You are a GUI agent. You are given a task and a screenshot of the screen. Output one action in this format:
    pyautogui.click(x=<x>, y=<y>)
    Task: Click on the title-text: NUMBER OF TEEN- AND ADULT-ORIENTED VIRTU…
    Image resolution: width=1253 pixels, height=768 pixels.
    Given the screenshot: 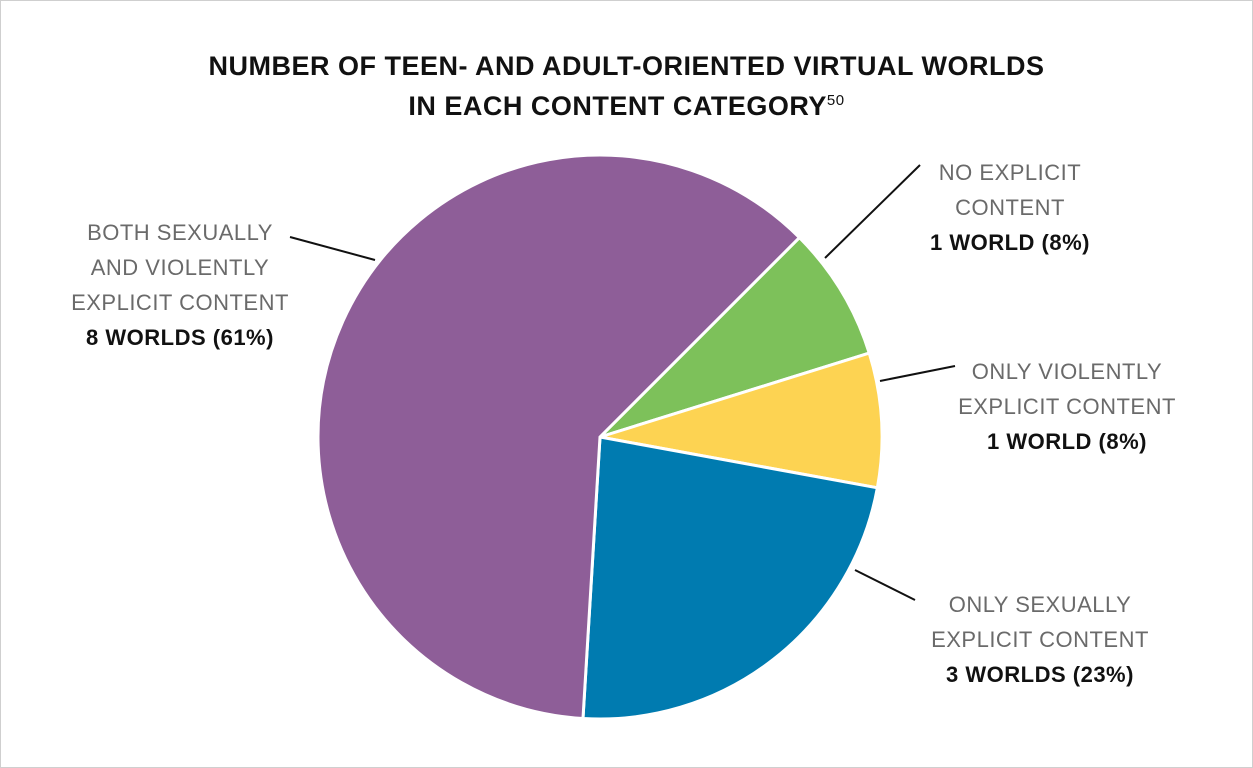 What is the action you would take?
    pyautogui.click(x=626, y=86)
    